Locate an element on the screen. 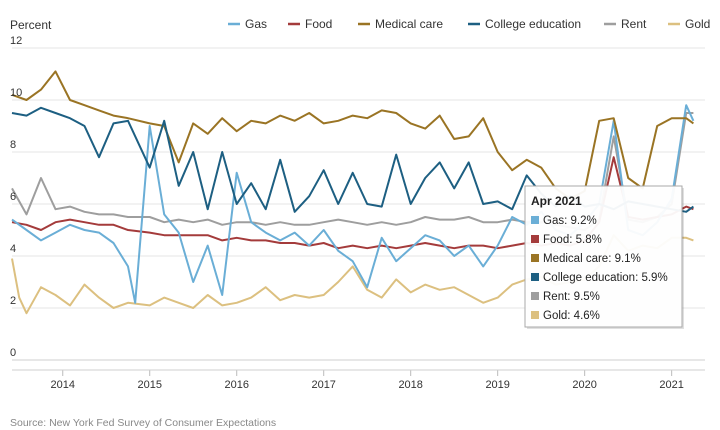 This screenshot has width=720, height=430. x-tick-label: 2018 is located at coordinates (410, 385).